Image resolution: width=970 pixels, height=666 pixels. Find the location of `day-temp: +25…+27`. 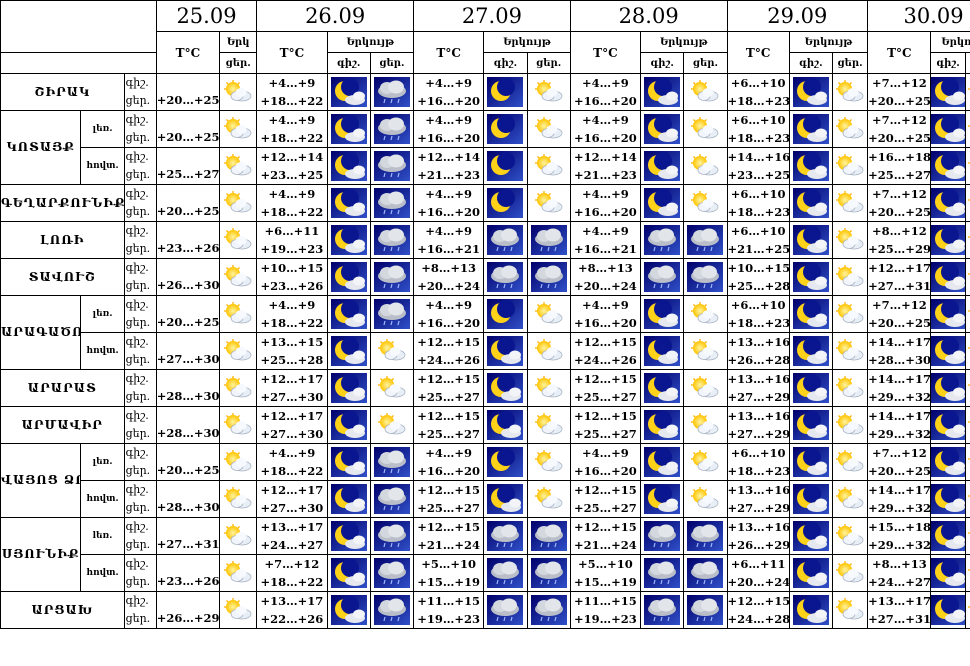

day-temp: +25…+27 is located at coordinates (449, 397).